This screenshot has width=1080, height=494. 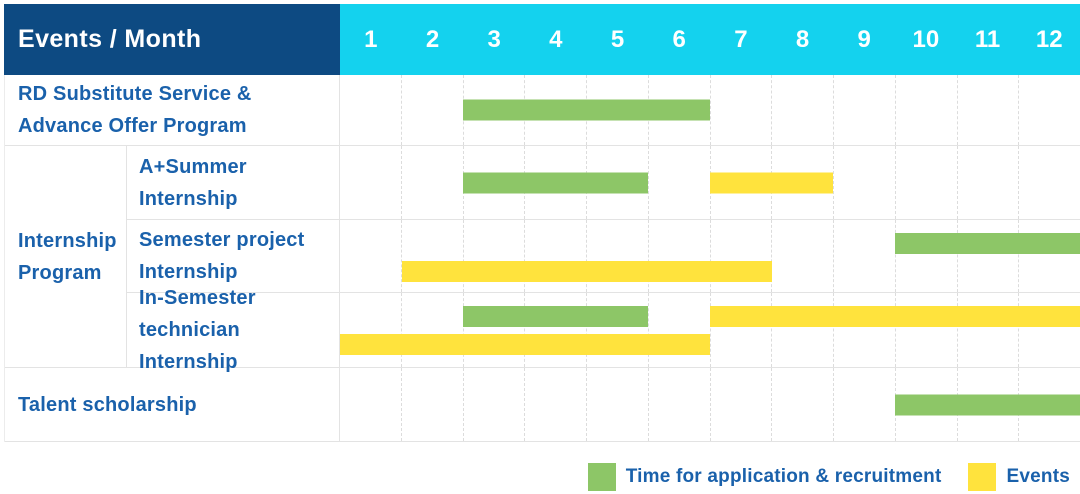 I want to click on row-label: Talent scholarship, so click(x=172, y=405).